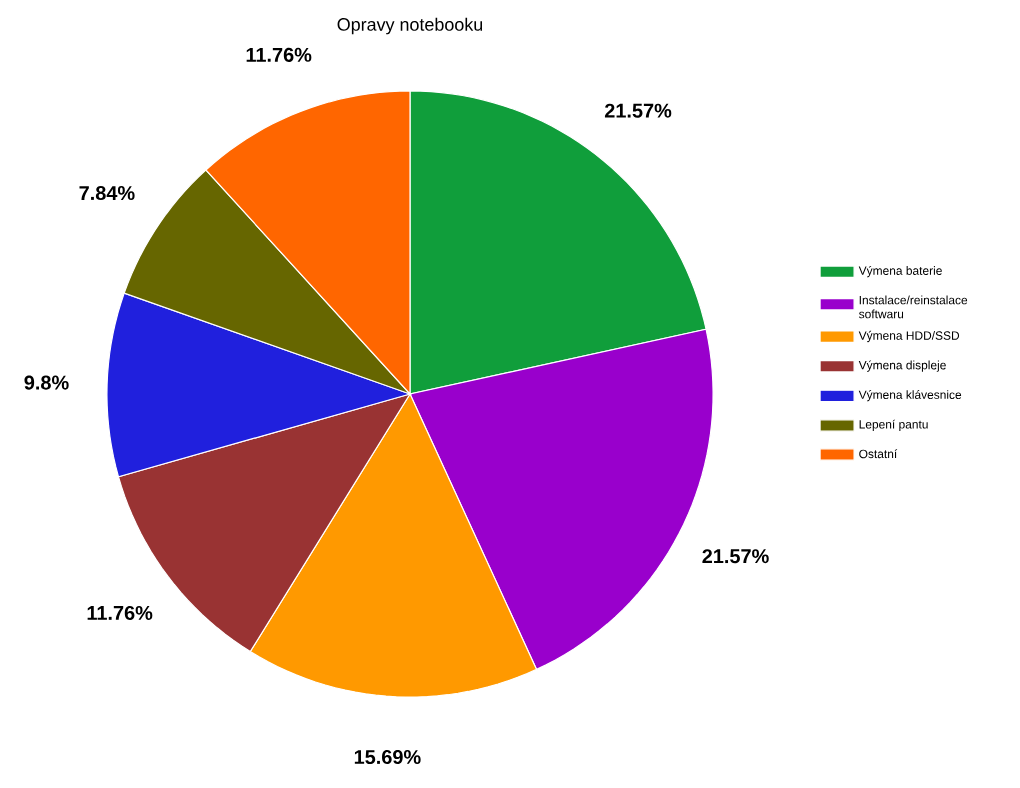 The image size is (1020, 788). What do you see at coordinates (410, 26) in the screenshot?
I see `chart-title: Opravy notebooku` at bounding box center [410, 26].